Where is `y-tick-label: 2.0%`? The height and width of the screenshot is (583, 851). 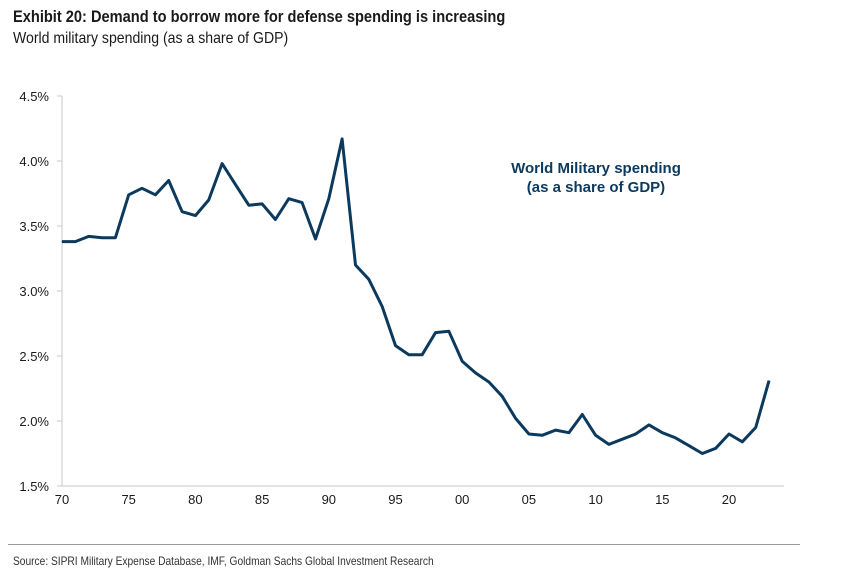 y-tick-label: 2.0% is located at coordinates (34, 421).